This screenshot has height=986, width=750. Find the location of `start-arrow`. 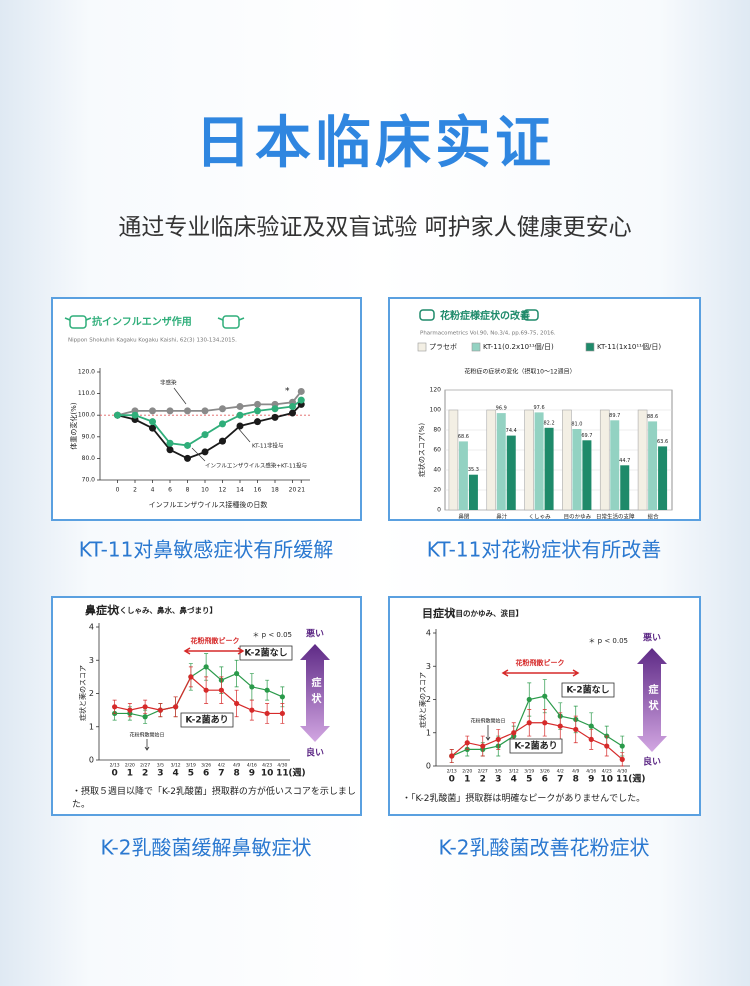

start-arrow is located at coordinates (147, 745).